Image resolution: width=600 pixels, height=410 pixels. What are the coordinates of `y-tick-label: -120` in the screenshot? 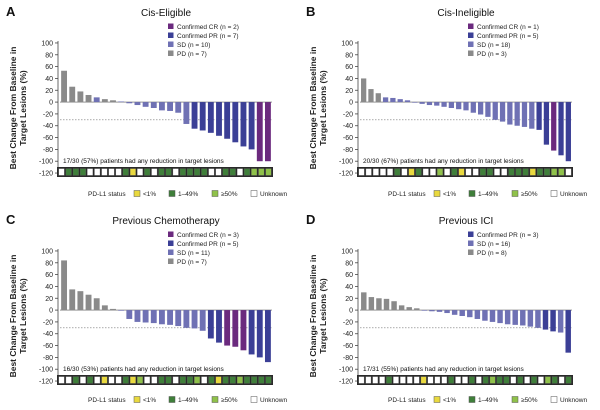 It's located at (346, 382).